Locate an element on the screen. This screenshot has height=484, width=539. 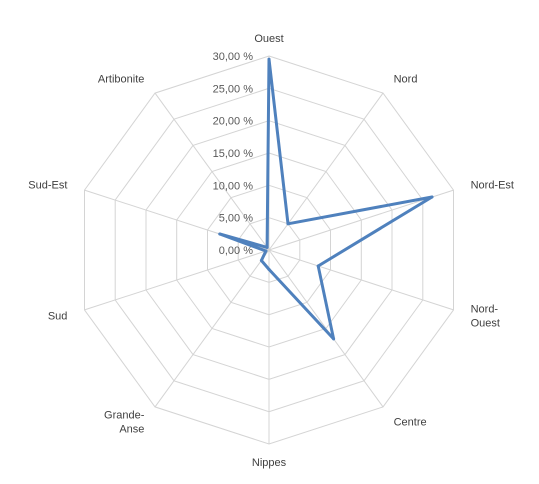
category-label-0: Ouest is located at coordinates (268, 39).